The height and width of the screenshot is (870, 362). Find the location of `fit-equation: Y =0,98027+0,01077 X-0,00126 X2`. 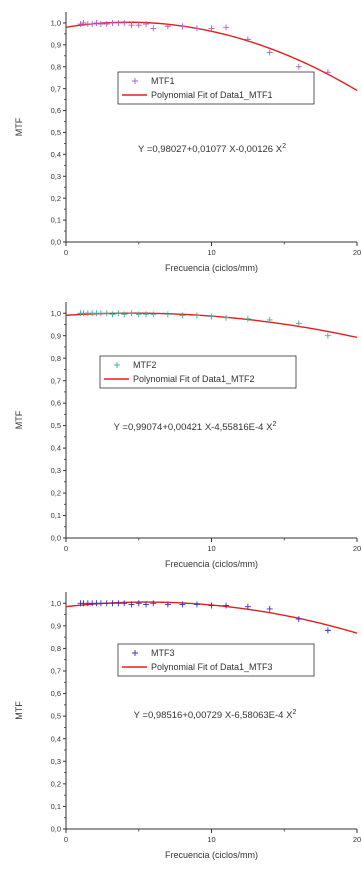

fit-equation: Y =0,98027+0,01077 X-0,00126 X2 is located at coordinates (212, 149).